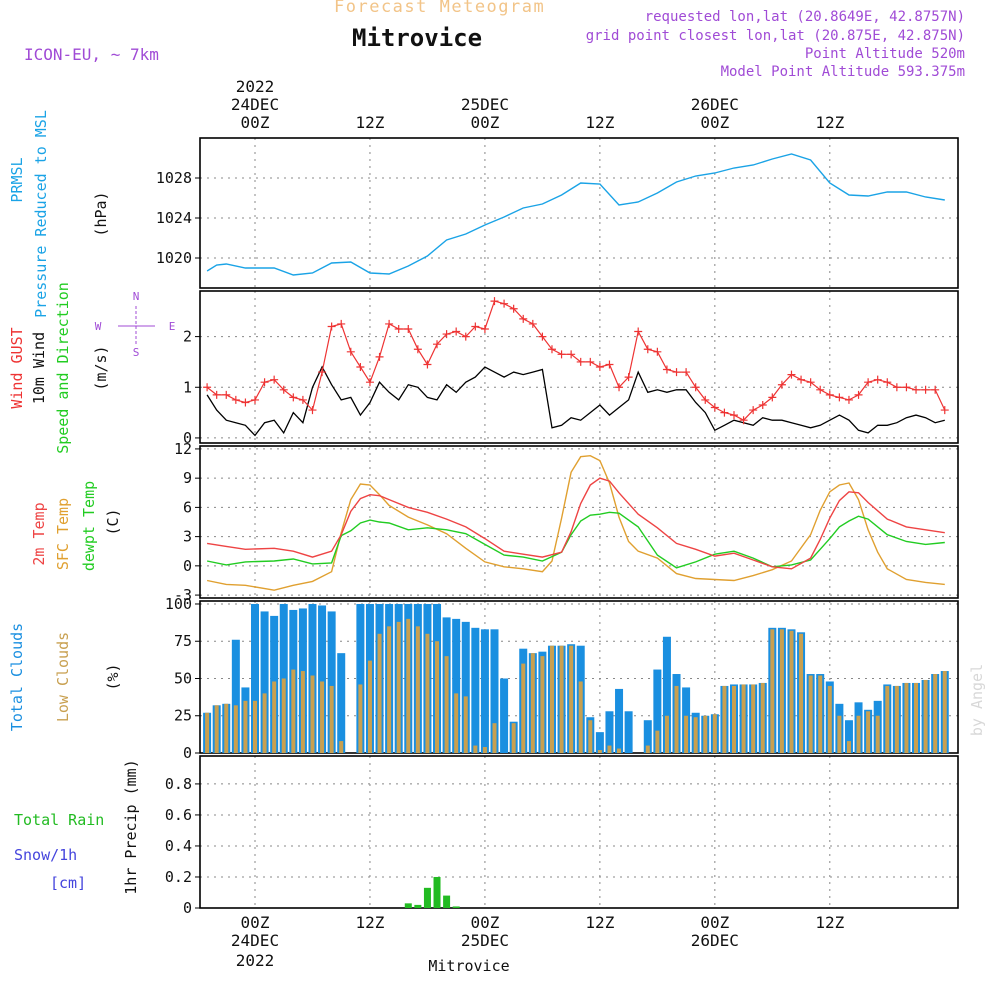 Image resolution: width=1000 pixels, height=1000 pixels. What do you see at coordinates (255, 104) in the screenshot?
I see `top-date-label: 24DEC` at bounding box center [255, 104].